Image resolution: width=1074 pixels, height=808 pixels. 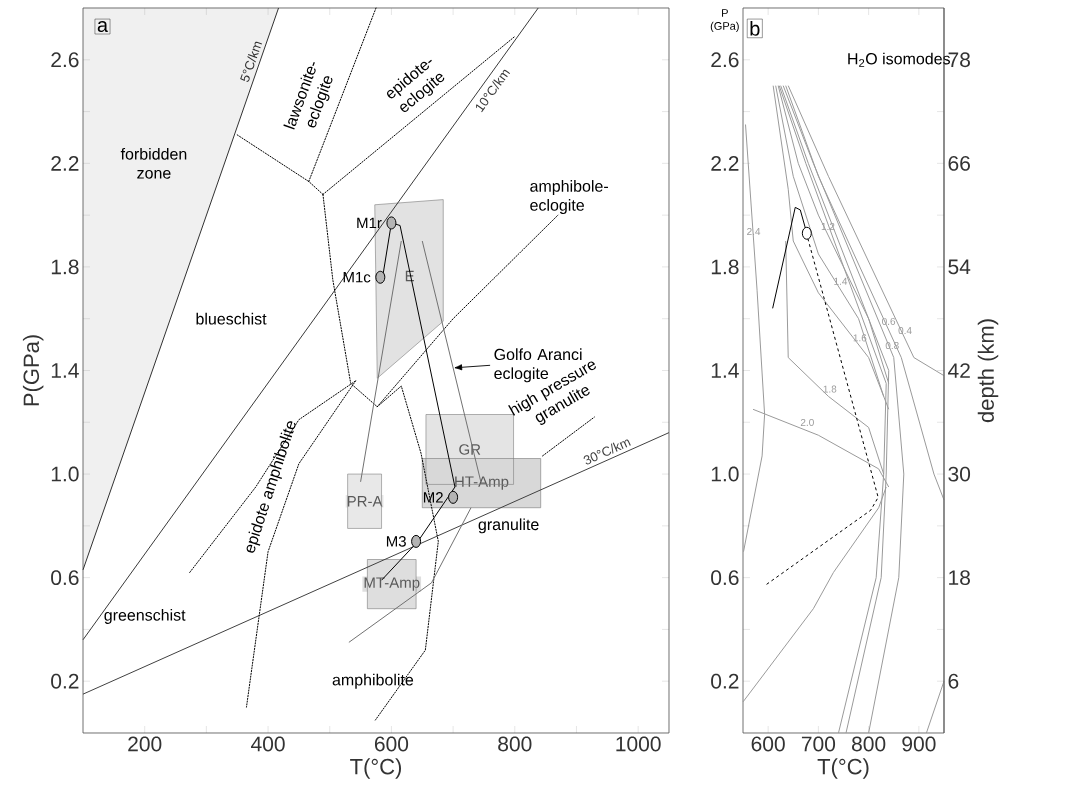 I want to click on series-label: 2.0, so click(x=807, y=422).